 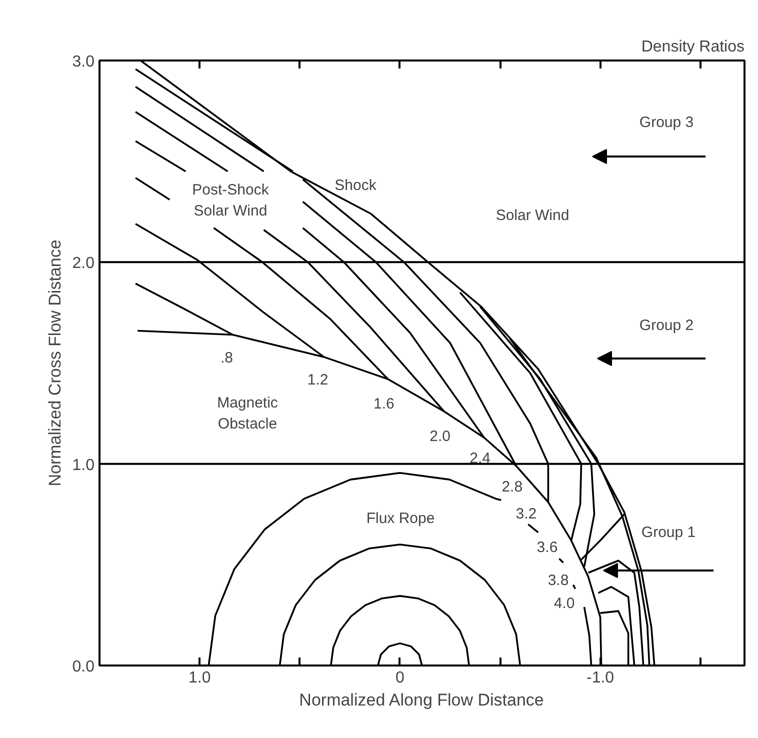 I want to click on annotation: Magnetic Obstacle, so click(x=247, y=413).